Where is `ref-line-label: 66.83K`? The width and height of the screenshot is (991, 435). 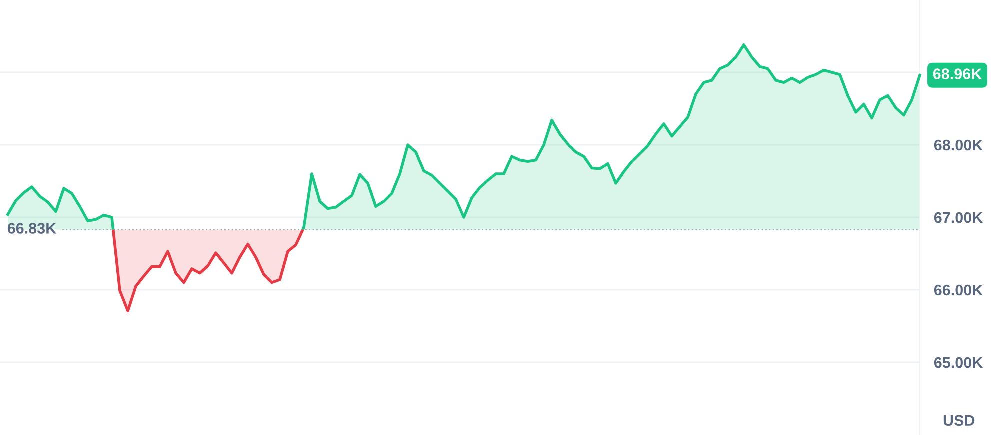
ref-line-label: 66.83K is located at coordinates (32, 228).